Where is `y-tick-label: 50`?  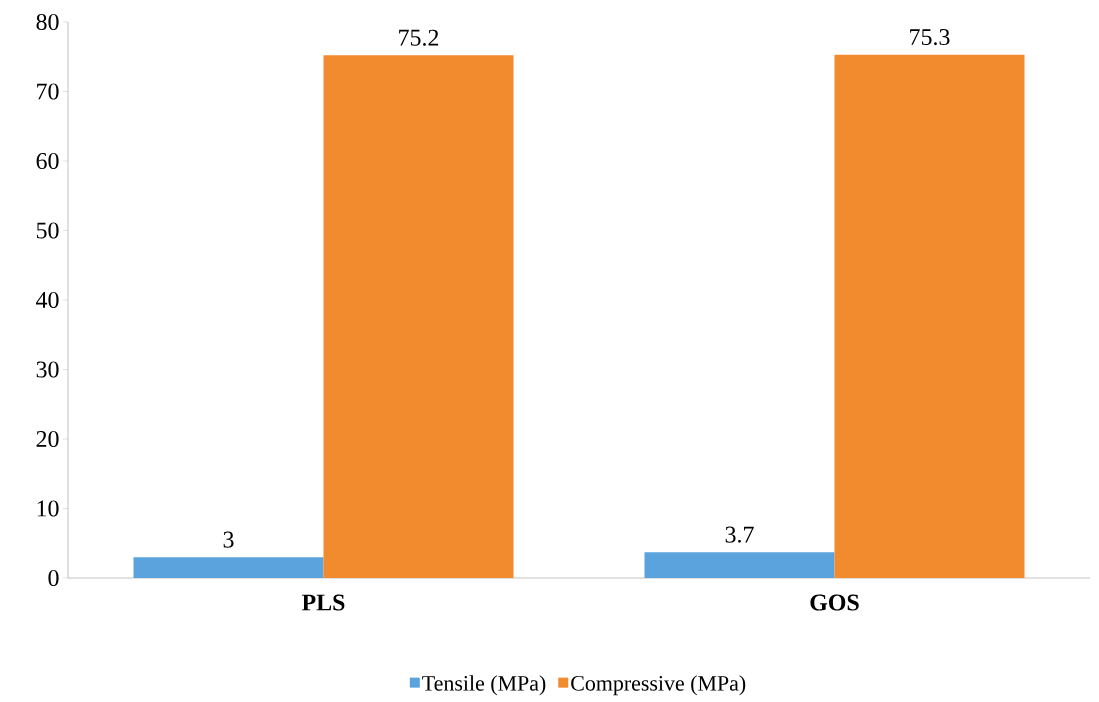
y-tick-label: 50 is located at coordinates (47, 230).